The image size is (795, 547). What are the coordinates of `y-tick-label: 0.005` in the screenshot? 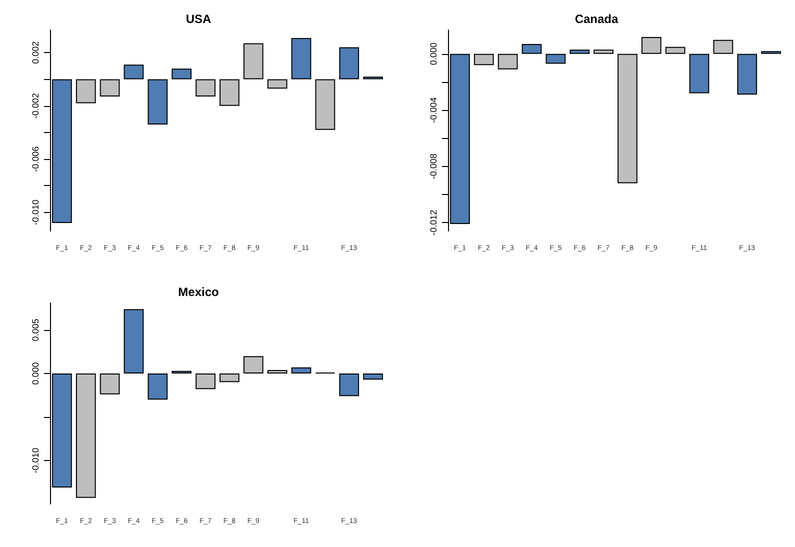 It's located at (35, 330).